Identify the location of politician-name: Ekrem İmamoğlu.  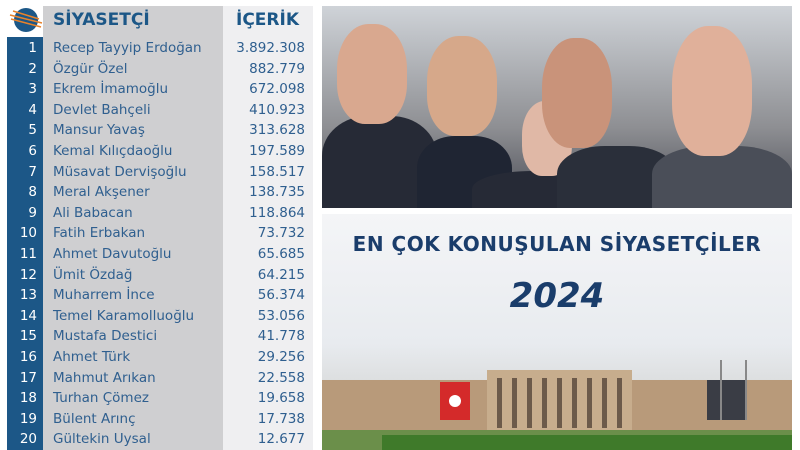
(111, 89).